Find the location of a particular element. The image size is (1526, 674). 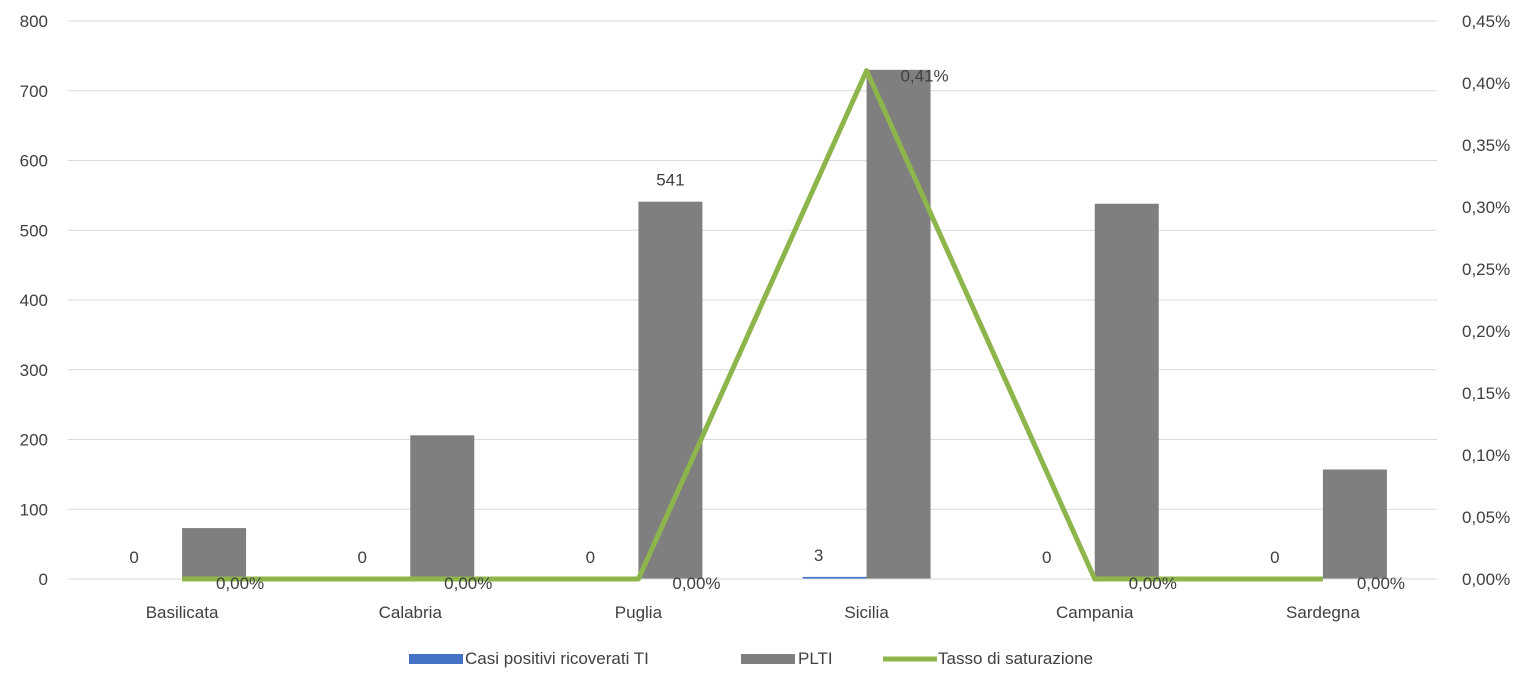

category-label: Sicilia is located at coordinates (866, 612).